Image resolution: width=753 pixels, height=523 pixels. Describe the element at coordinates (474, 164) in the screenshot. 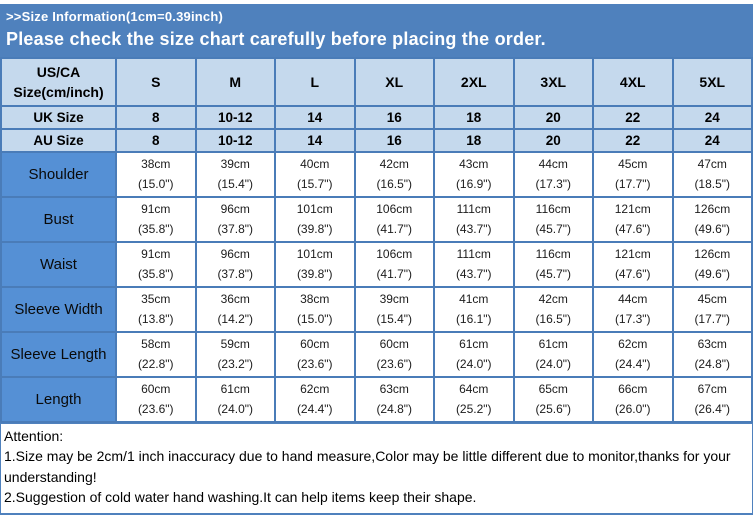

I see `measurement-cm: 43cm` at that location.